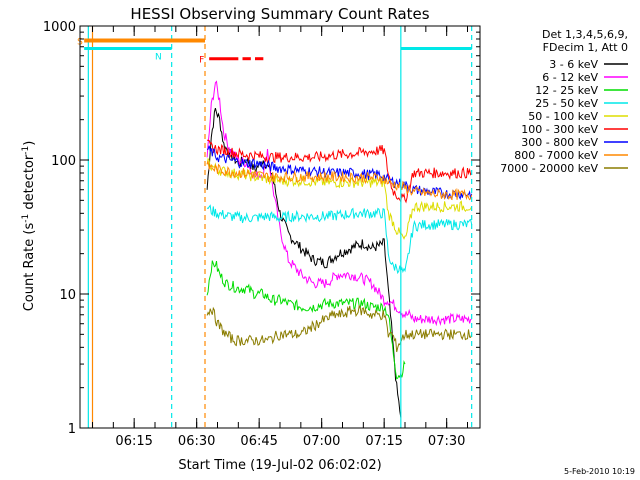  I want to click on y-tick-label: 10, so click(67, 295).